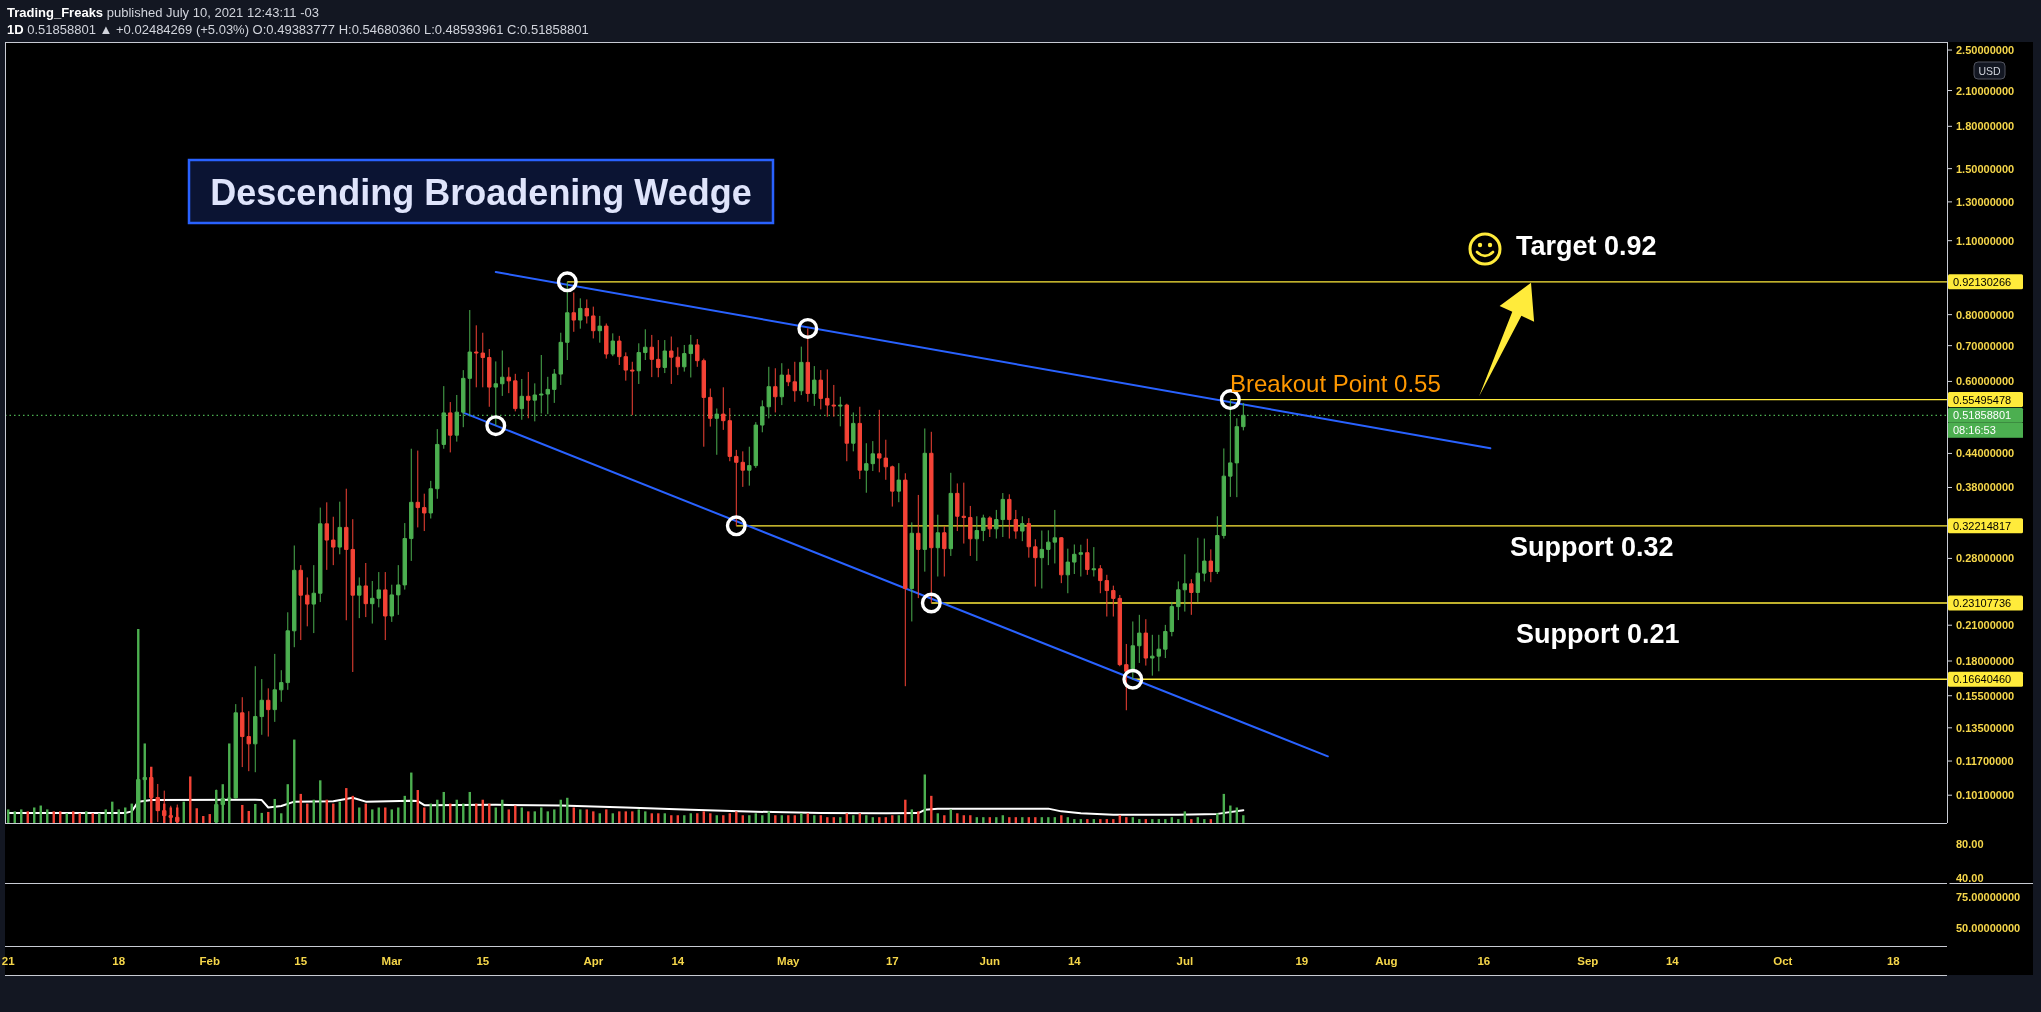  I want to click on y-tick-label: 0.10100000, so click(1985, 795).